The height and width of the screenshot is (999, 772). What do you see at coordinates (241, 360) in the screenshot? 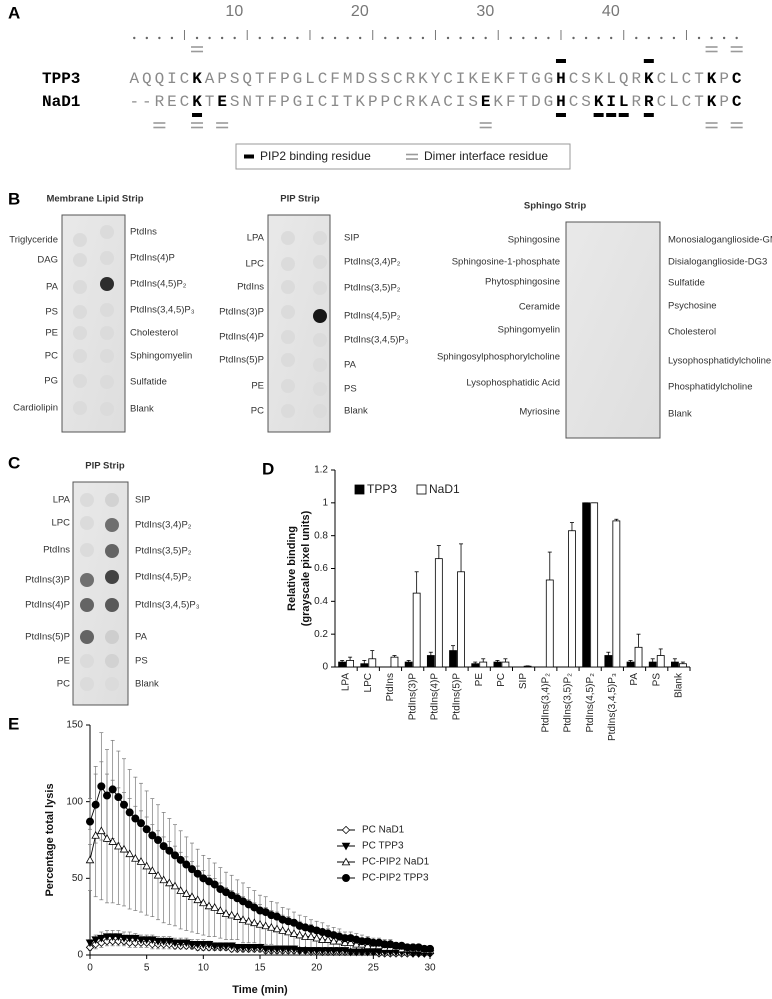
I see `strip-label: PtdIns(5)P` at bounding box center [241, 360].